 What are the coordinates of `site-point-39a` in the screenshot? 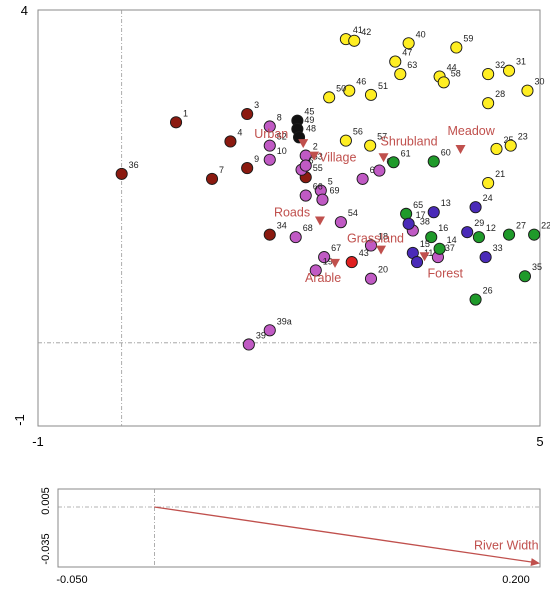 It's located at (269, 330).